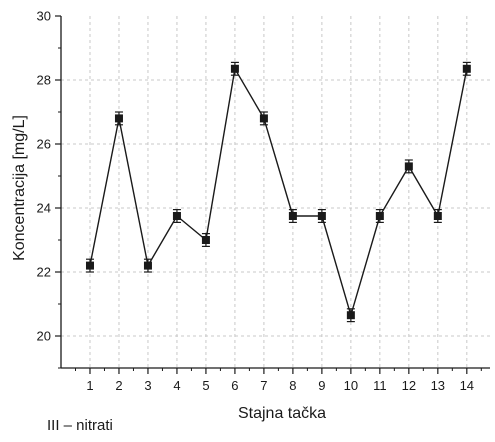  Describe the element at coordinates (44, 16) in the screenshot. I see `y-tick-label: 30` at that location.